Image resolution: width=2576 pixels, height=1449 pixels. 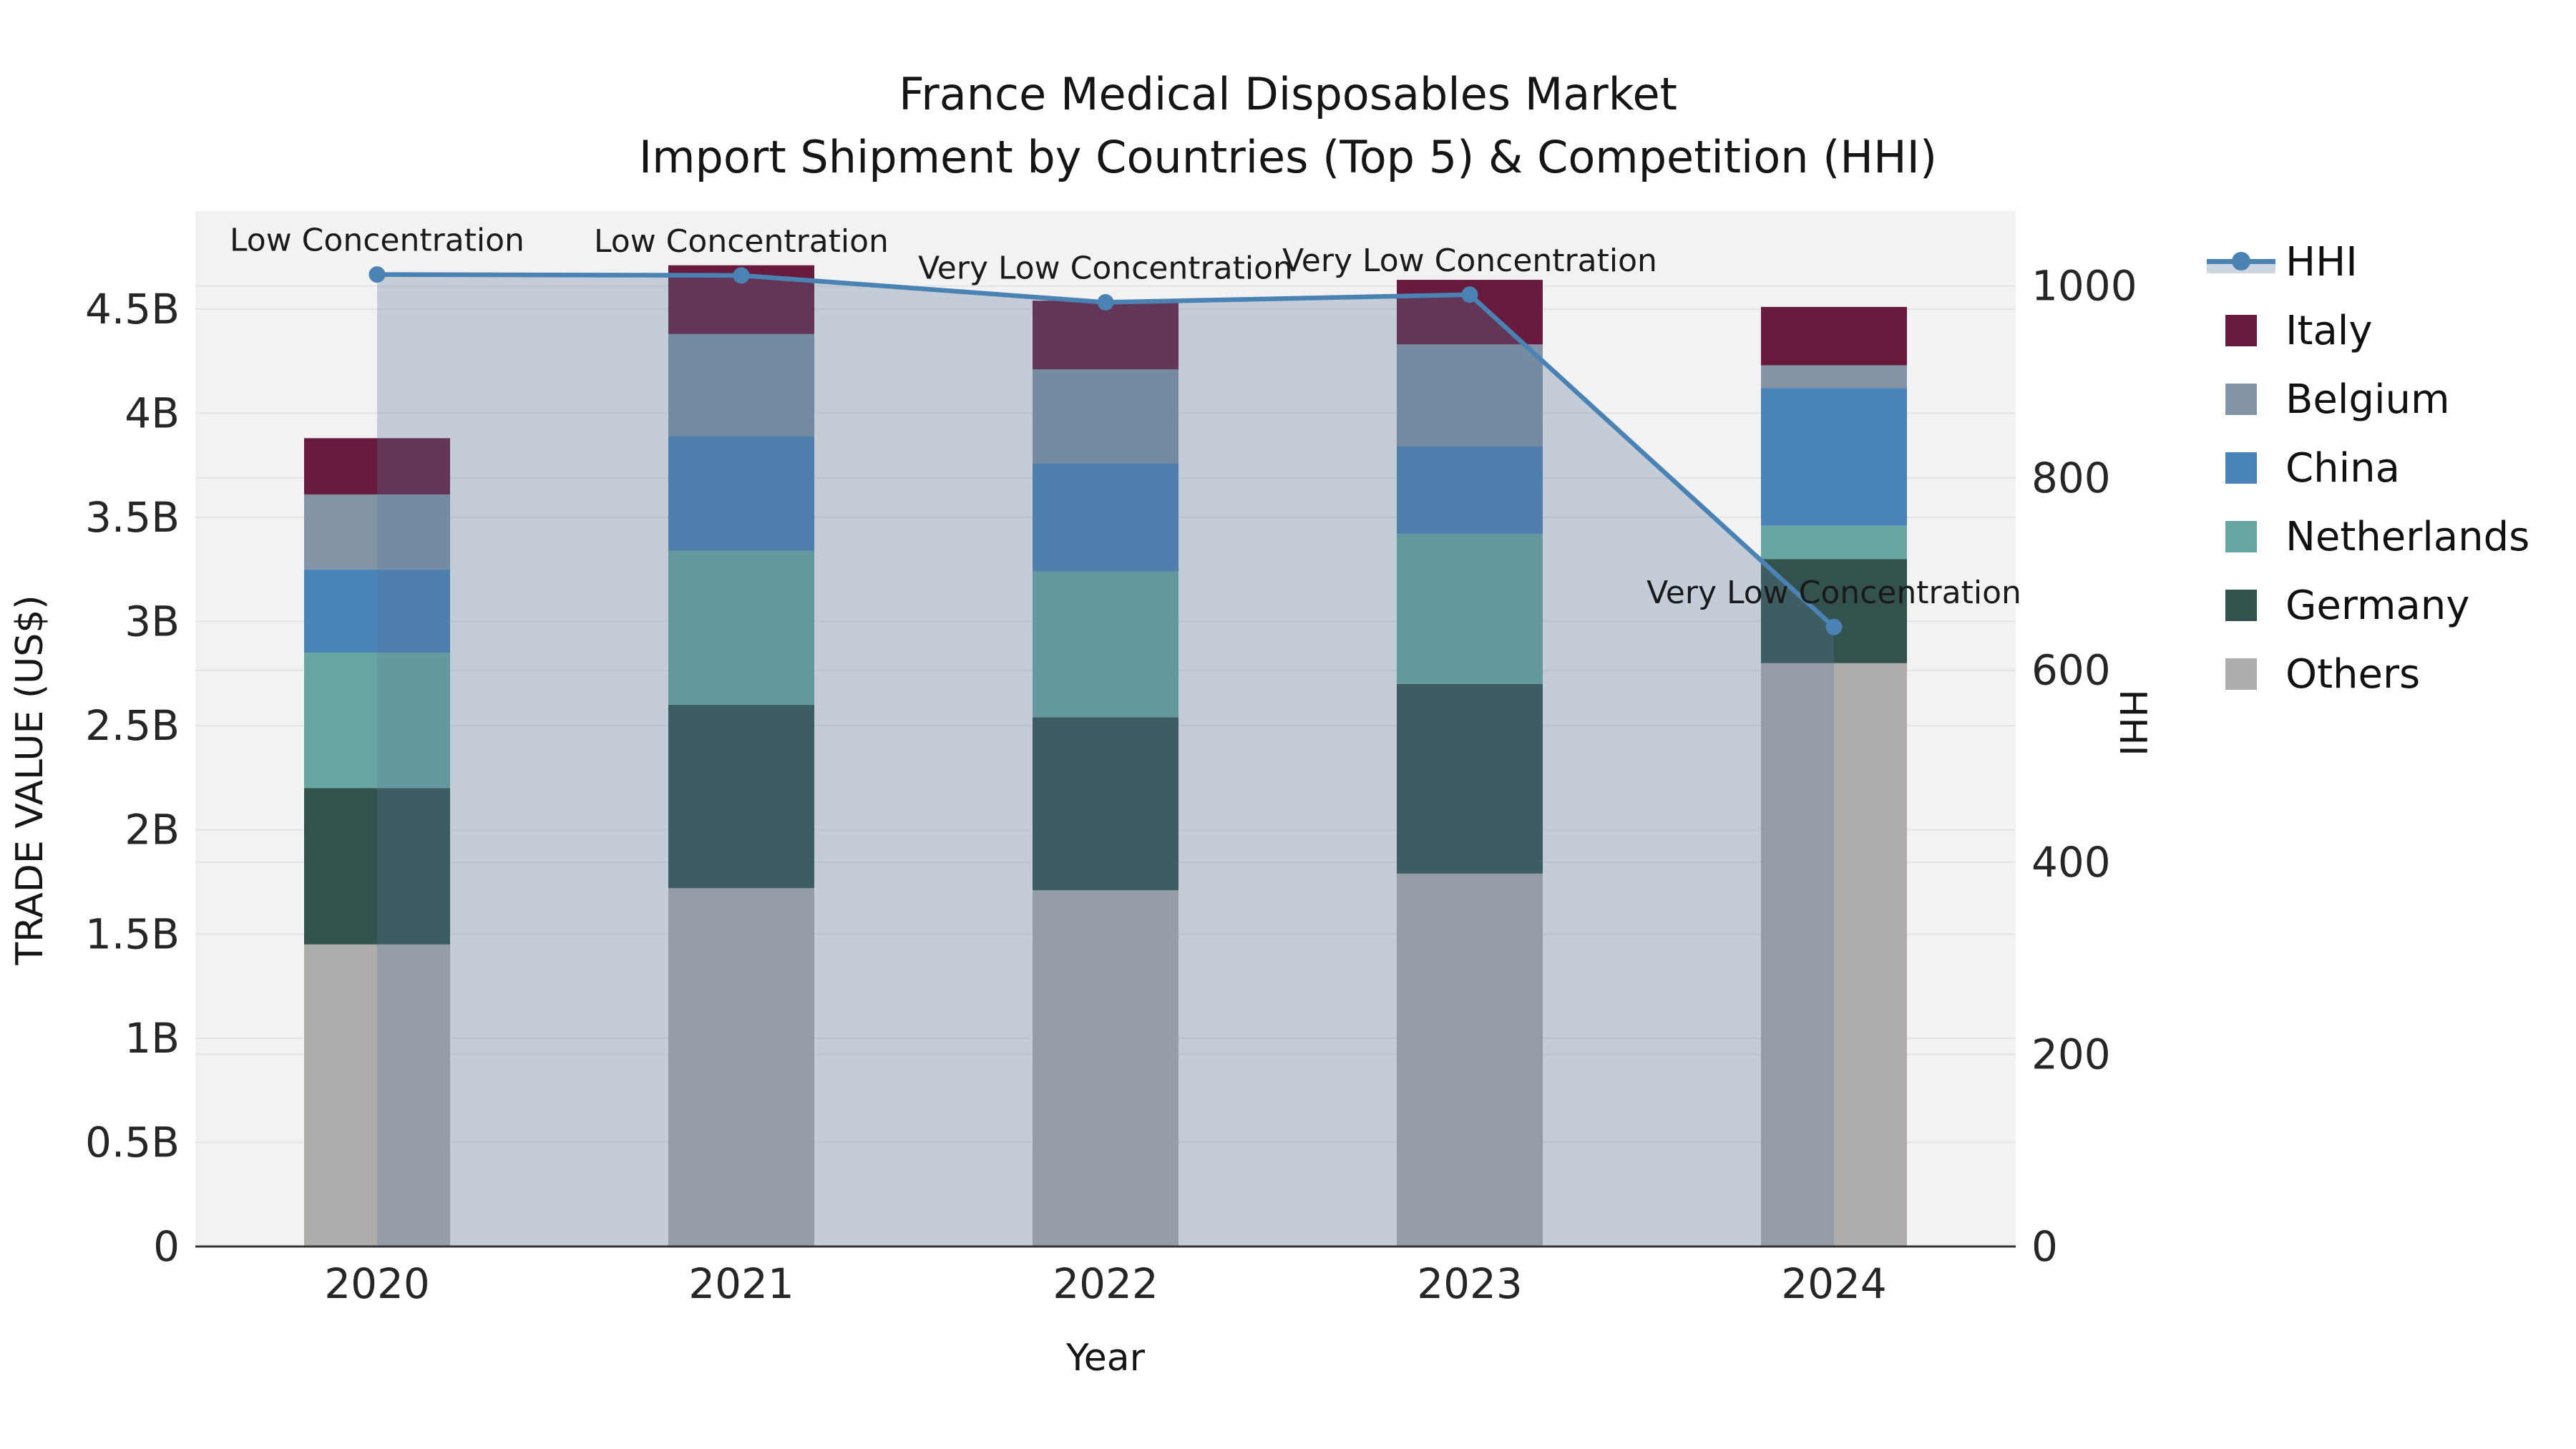 What do you see at coordinates (377, 274) in the screenshot?
I see `hhi-marker-2020` at bounding box center [377, 274].